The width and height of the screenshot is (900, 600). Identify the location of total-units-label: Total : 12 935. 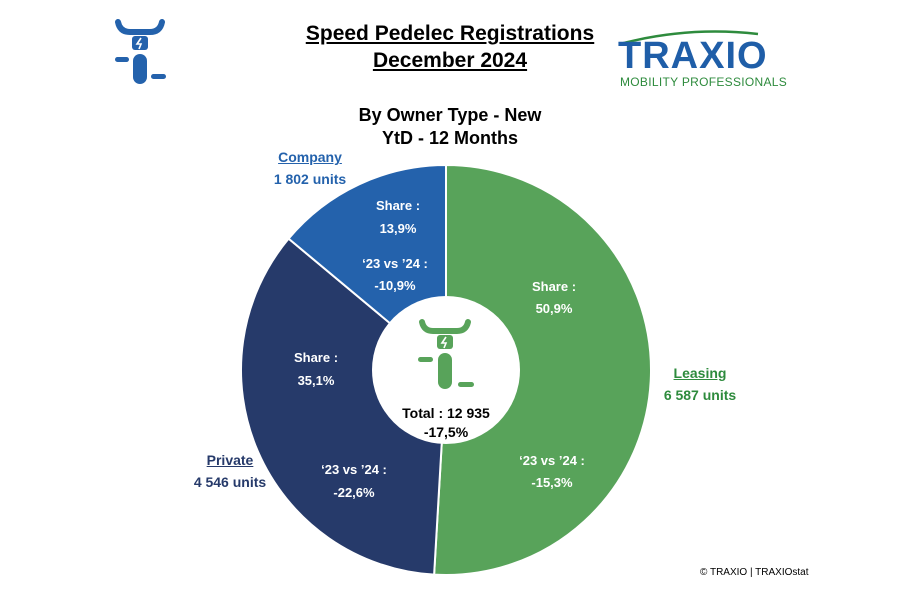
(446, 413).